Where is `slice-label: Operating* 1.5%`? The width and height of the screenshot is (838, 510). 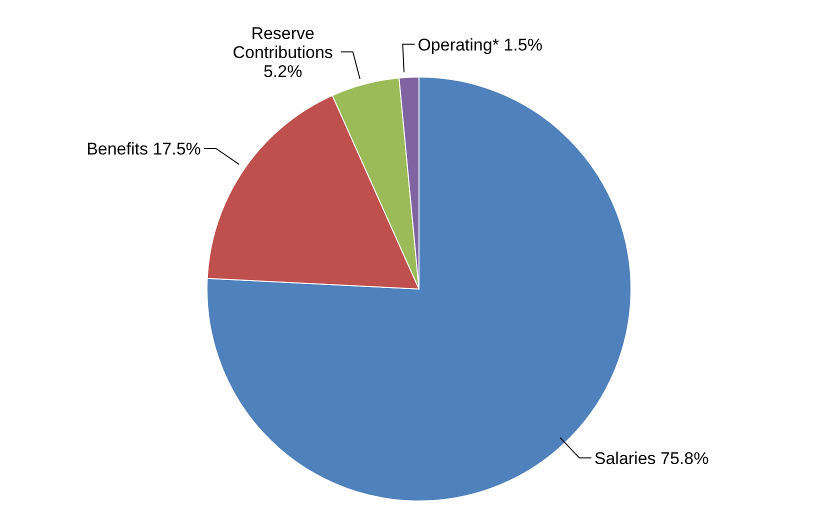
slice-label: Operating* 1.5% is located at coordinates (480, 44).